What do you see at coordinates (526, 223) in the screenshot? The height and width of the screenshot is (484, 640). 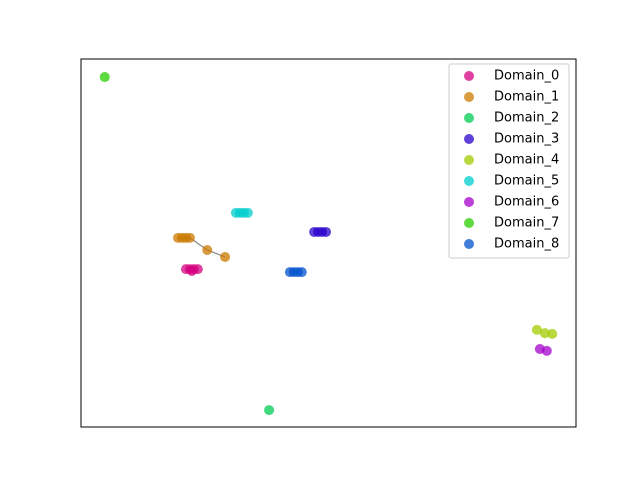 I see `legend-label: Domain_7` at bounding box center [526, 223].